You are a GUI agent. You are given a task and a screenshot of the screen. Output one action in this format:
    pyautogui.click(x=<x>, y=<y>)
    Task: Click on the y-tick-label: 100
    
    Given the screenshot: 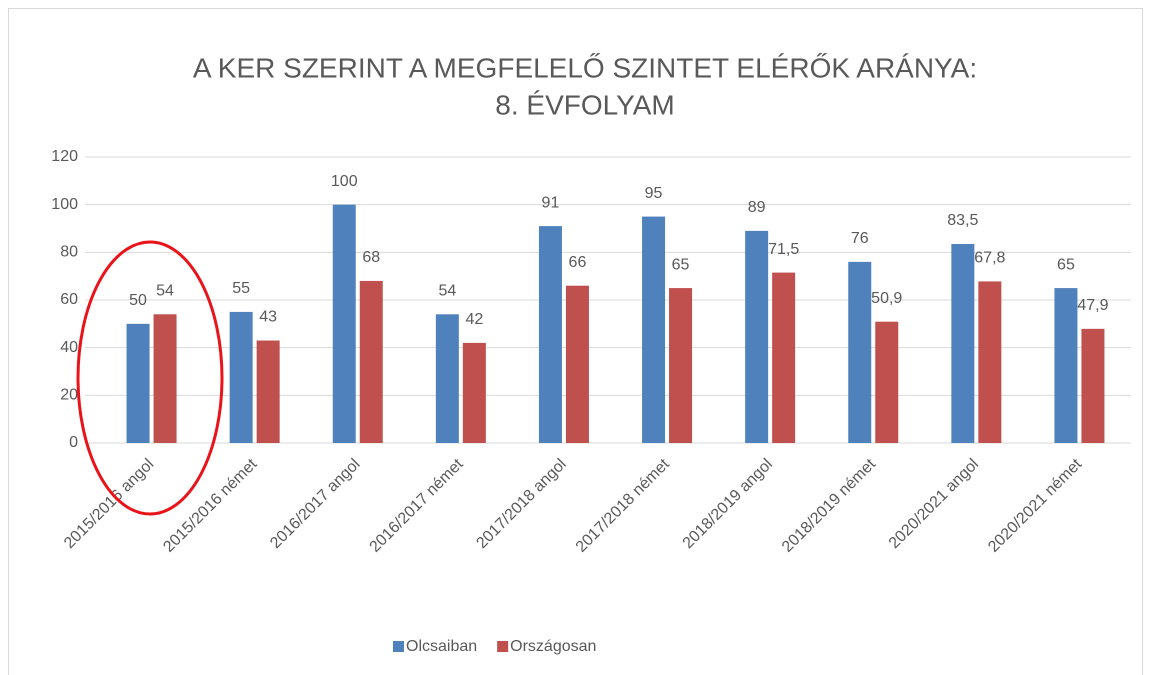 What is the action you would take?
    pyautogui.click(x=64, y=204)
    